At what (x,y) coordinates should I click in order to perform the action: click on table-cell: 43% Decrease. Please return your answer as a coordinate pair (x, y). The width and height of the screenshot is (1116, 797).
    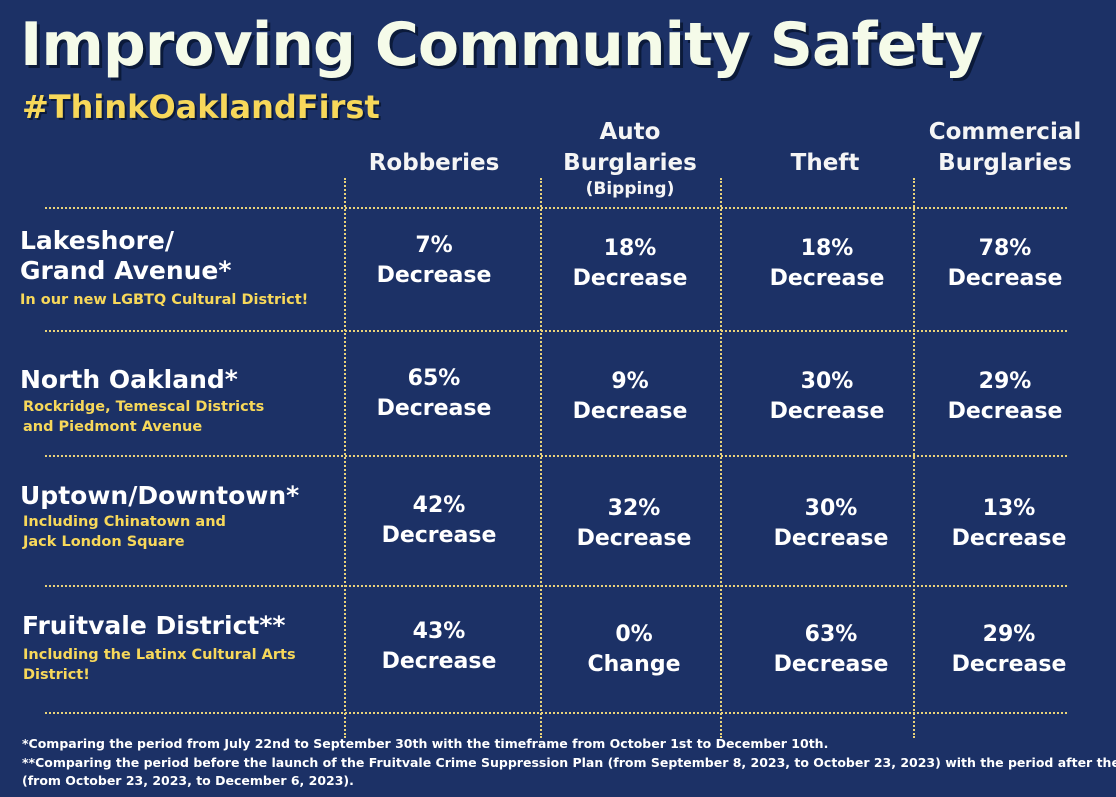
    Looking at the image, I should click on (439, 647).